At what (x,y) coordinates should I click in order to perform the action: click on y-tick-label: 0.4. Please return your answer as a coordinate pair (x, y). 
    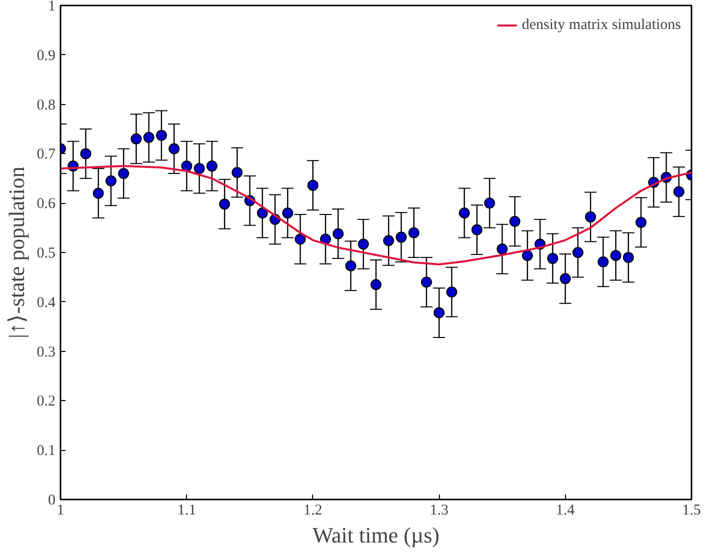
    Looking at the image, I should click on (46, 302).